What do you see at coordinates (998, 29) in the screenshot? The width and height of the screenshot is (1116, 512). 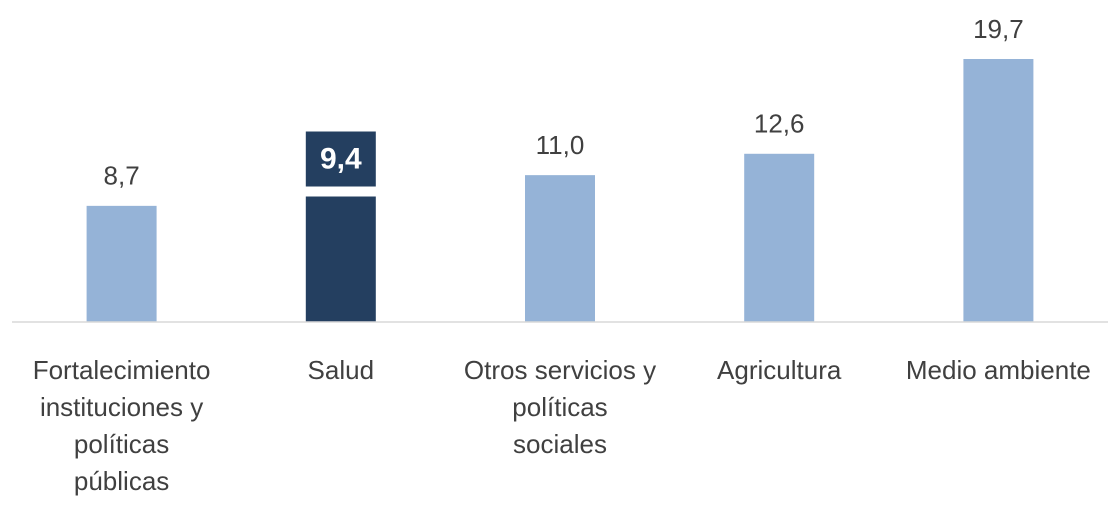 I see `value-label: 19,7` at bounding box center [998, 29].